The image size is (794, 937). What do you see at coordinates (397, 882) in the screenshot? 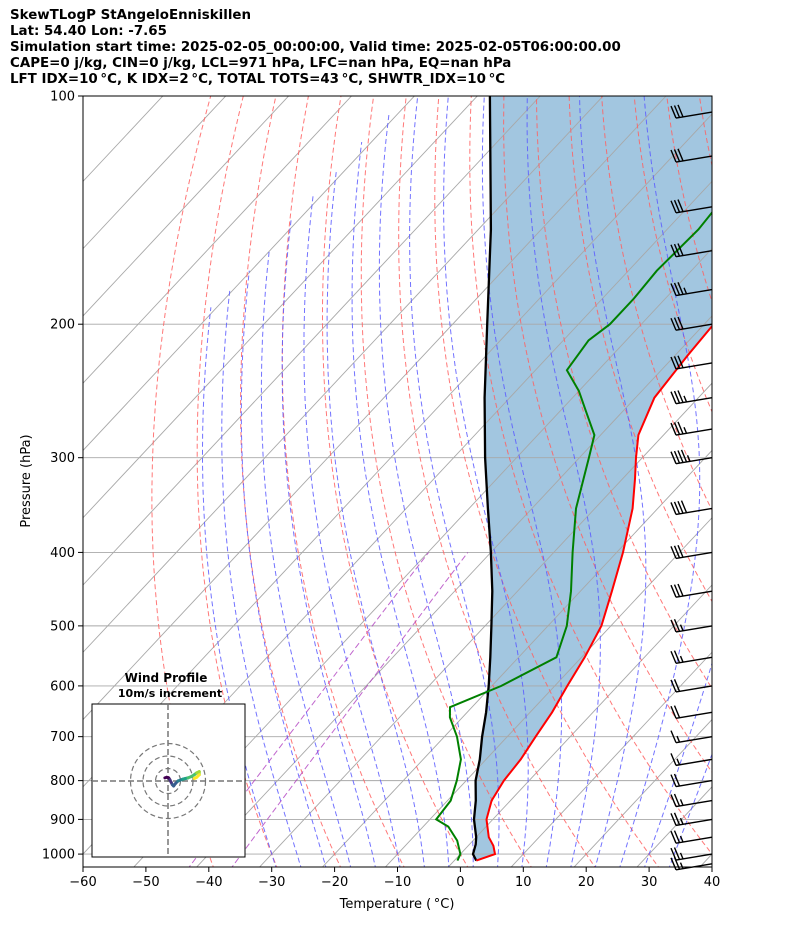
I see `x-tick-label: −10` at bounding box center [397, 882].